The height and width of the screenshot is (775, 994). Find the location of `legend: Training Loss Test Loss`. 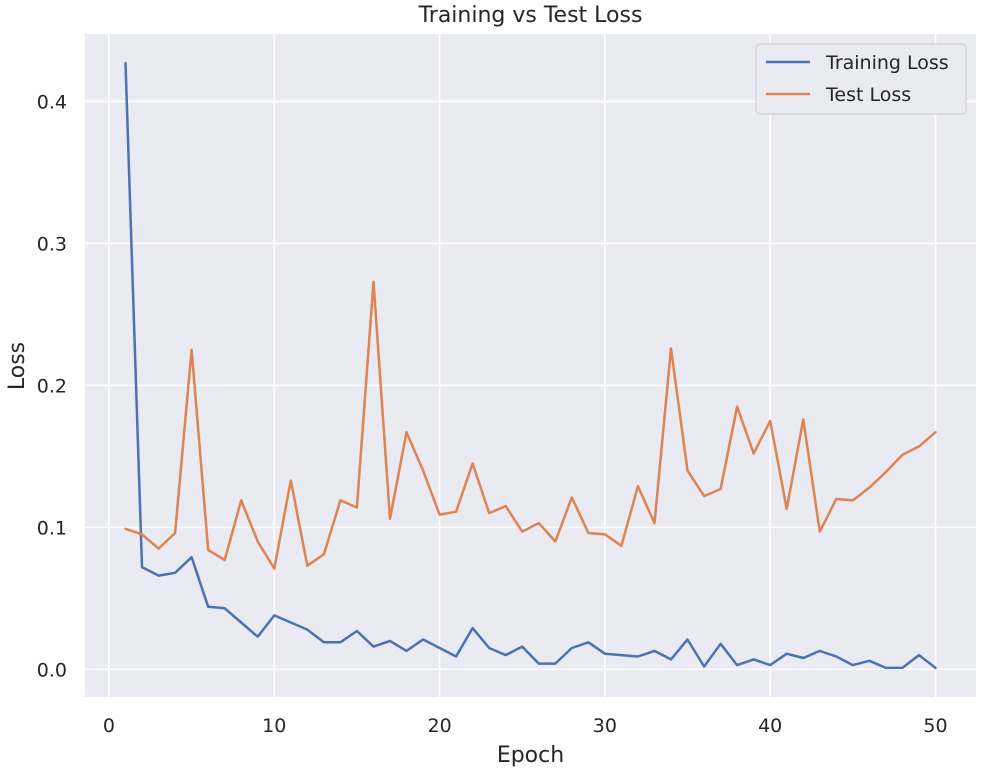

legend: Training Loss Test Loss is located at coordinates (861, 79).